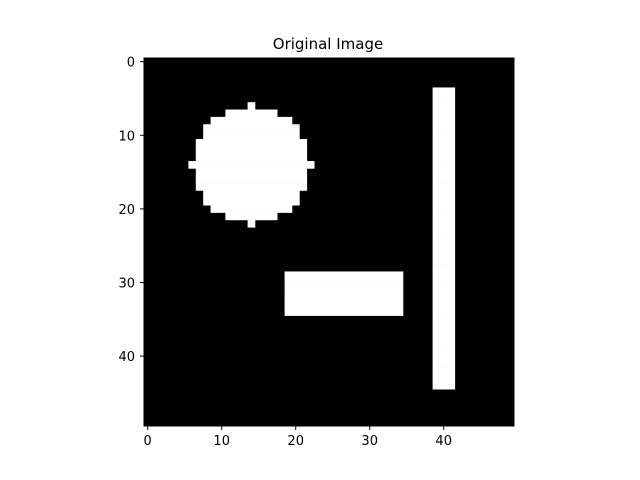 Image resolution: width=640 pixels, height=480 pixels. Describe the element at coordinates (126, 357) in the screenshot. I see `y-tick-label: 40` at that location.